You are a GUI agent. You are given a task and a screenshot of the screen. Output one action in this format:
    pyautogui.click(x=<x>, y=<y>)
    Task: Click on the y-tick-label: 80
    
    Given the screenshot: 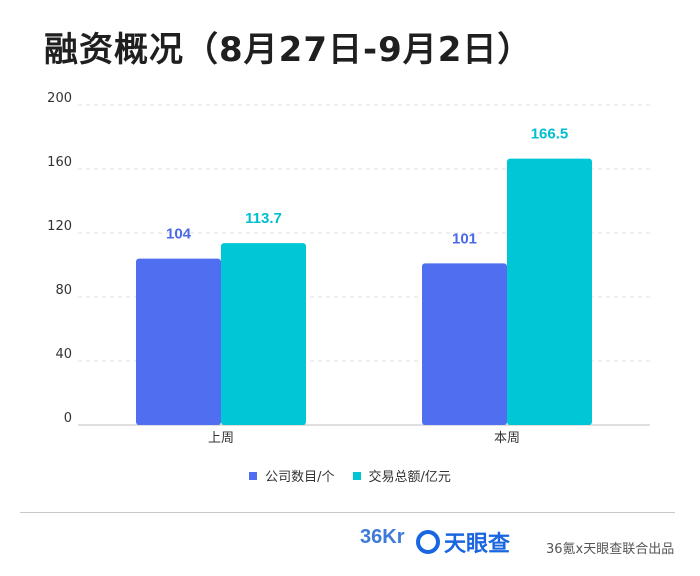 What is the action you would take?
    pyautogui.click(x=63, y=290)
    